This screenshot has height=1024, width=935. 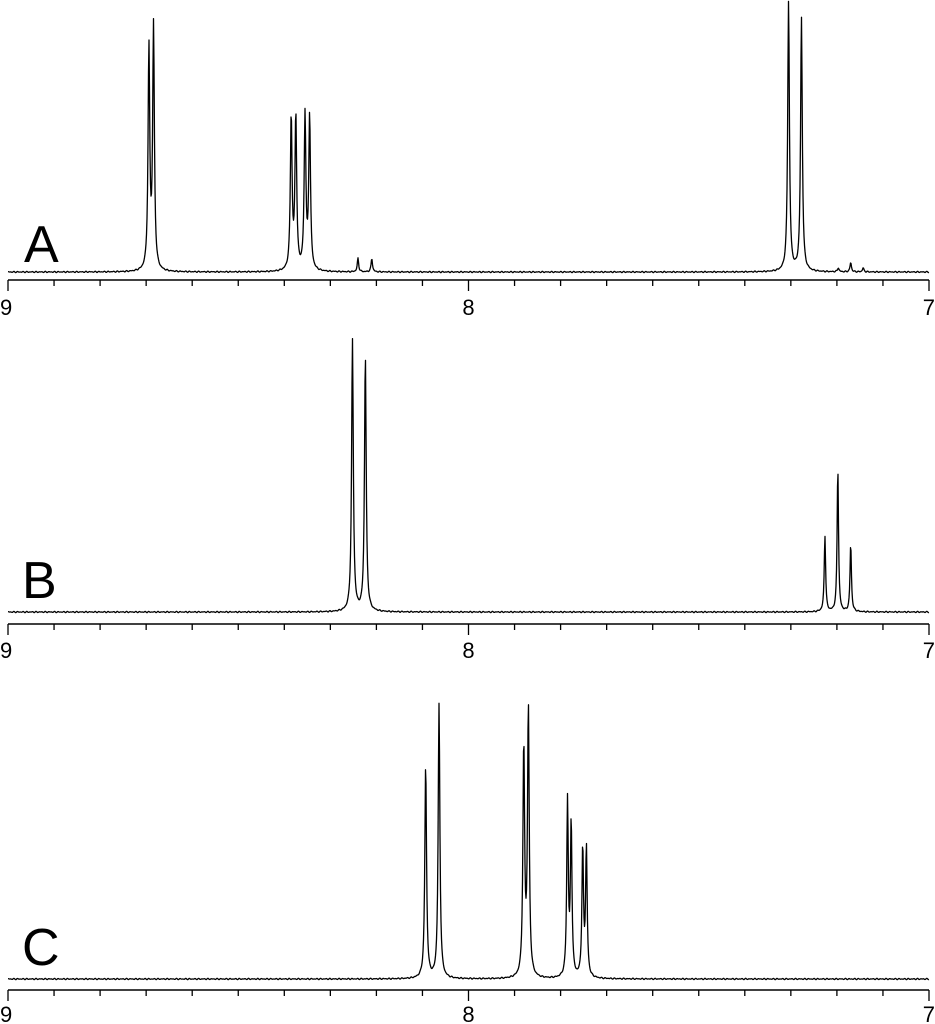 I want to click on panel-label: A, so click(x=41, y=245).